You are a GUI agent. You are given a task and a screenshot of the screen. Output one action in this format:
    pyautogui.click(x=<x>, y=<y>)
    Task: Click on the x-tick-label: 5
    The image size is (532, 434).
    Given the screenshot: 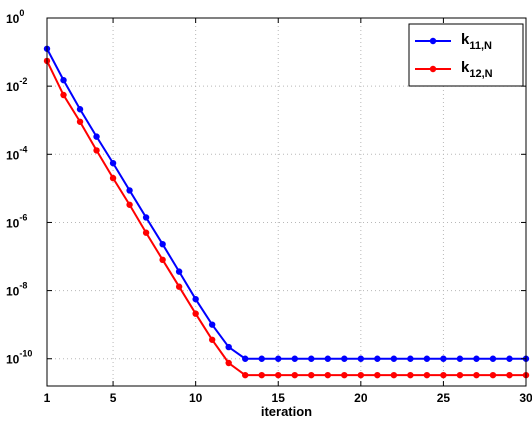 What is the action you would take?
    pyautogui.click(x=113, y=398)
    